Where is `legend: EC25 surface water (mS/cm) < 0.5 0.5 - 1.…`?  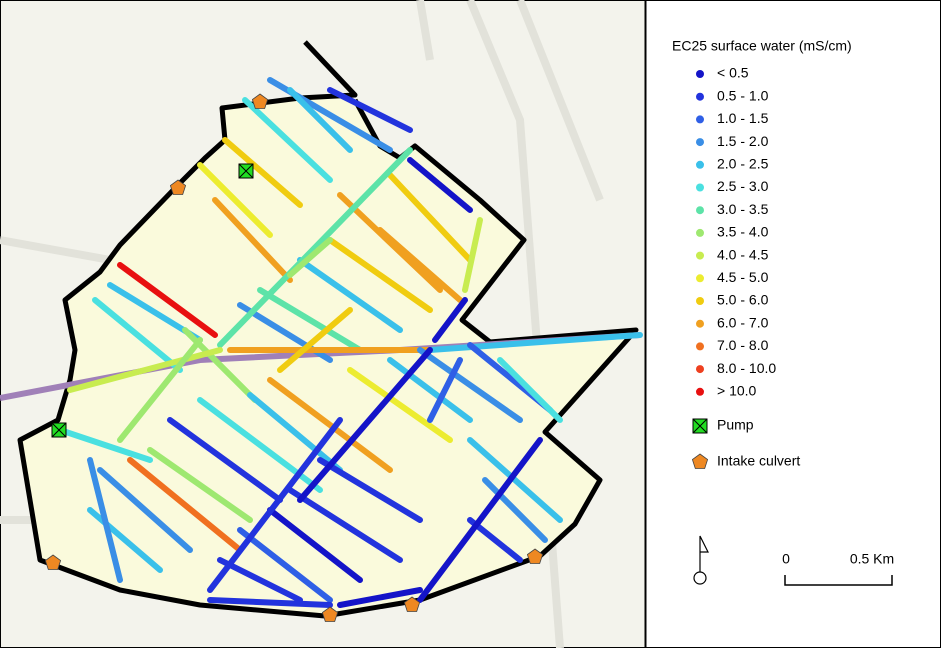
legend: EC25 surface water (mS/cm) < 0.5 0.5 - 1.… is located at coordinates (762, 253).